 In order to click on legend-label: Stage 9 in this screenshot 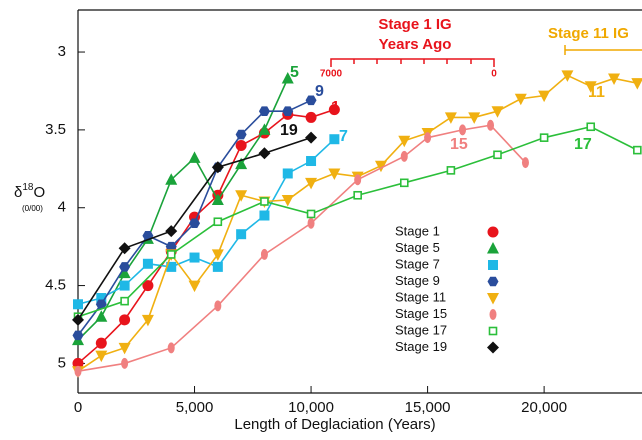, I will do `click(417, 280)`.